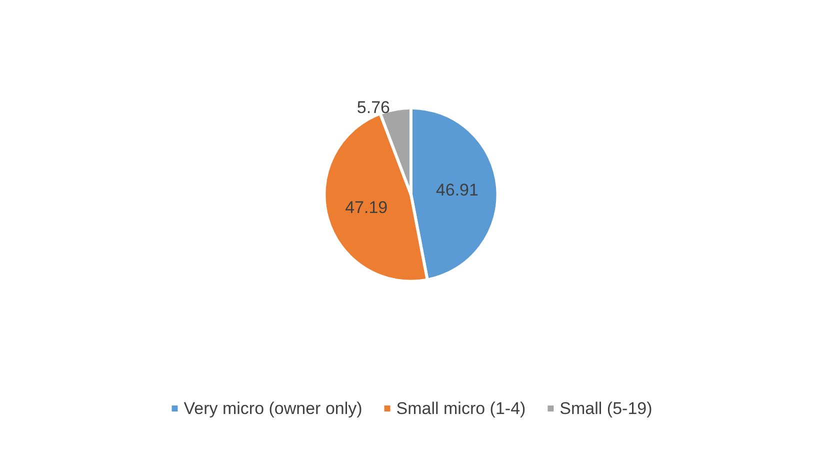 The width and height of the screenshot is (822, 450). What do you see at coordinates (457, 190) in the screenshot?
I see `data-label: 46.91` at bounding box center [457, 190].